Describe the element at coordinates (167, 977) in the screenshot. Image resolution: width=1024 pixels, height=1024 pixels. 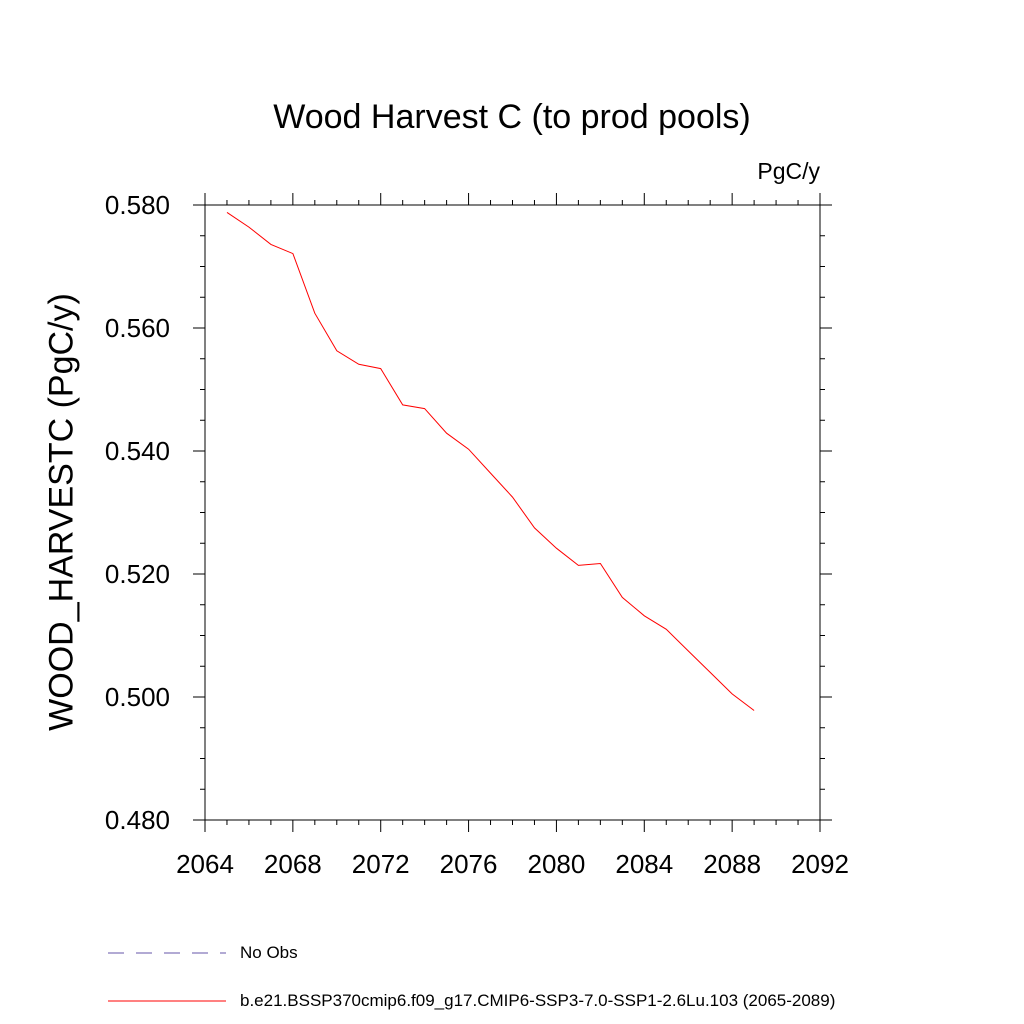
I see `legend-lines` at that location.